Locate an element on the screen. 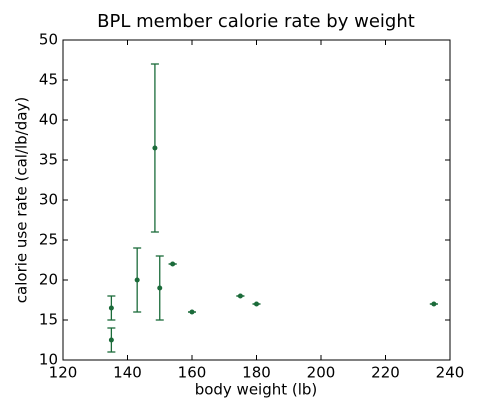 This screenshot has width=500, height=400. x-tick-label: 220 is located at coordinates (385, 373).